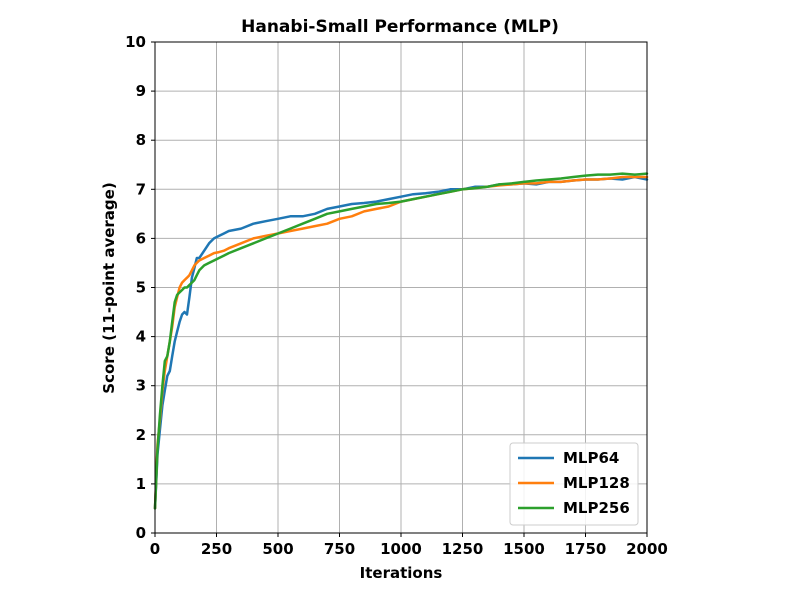  I want to click on legend-label-mlp256: MLP256, so click(596, 508).